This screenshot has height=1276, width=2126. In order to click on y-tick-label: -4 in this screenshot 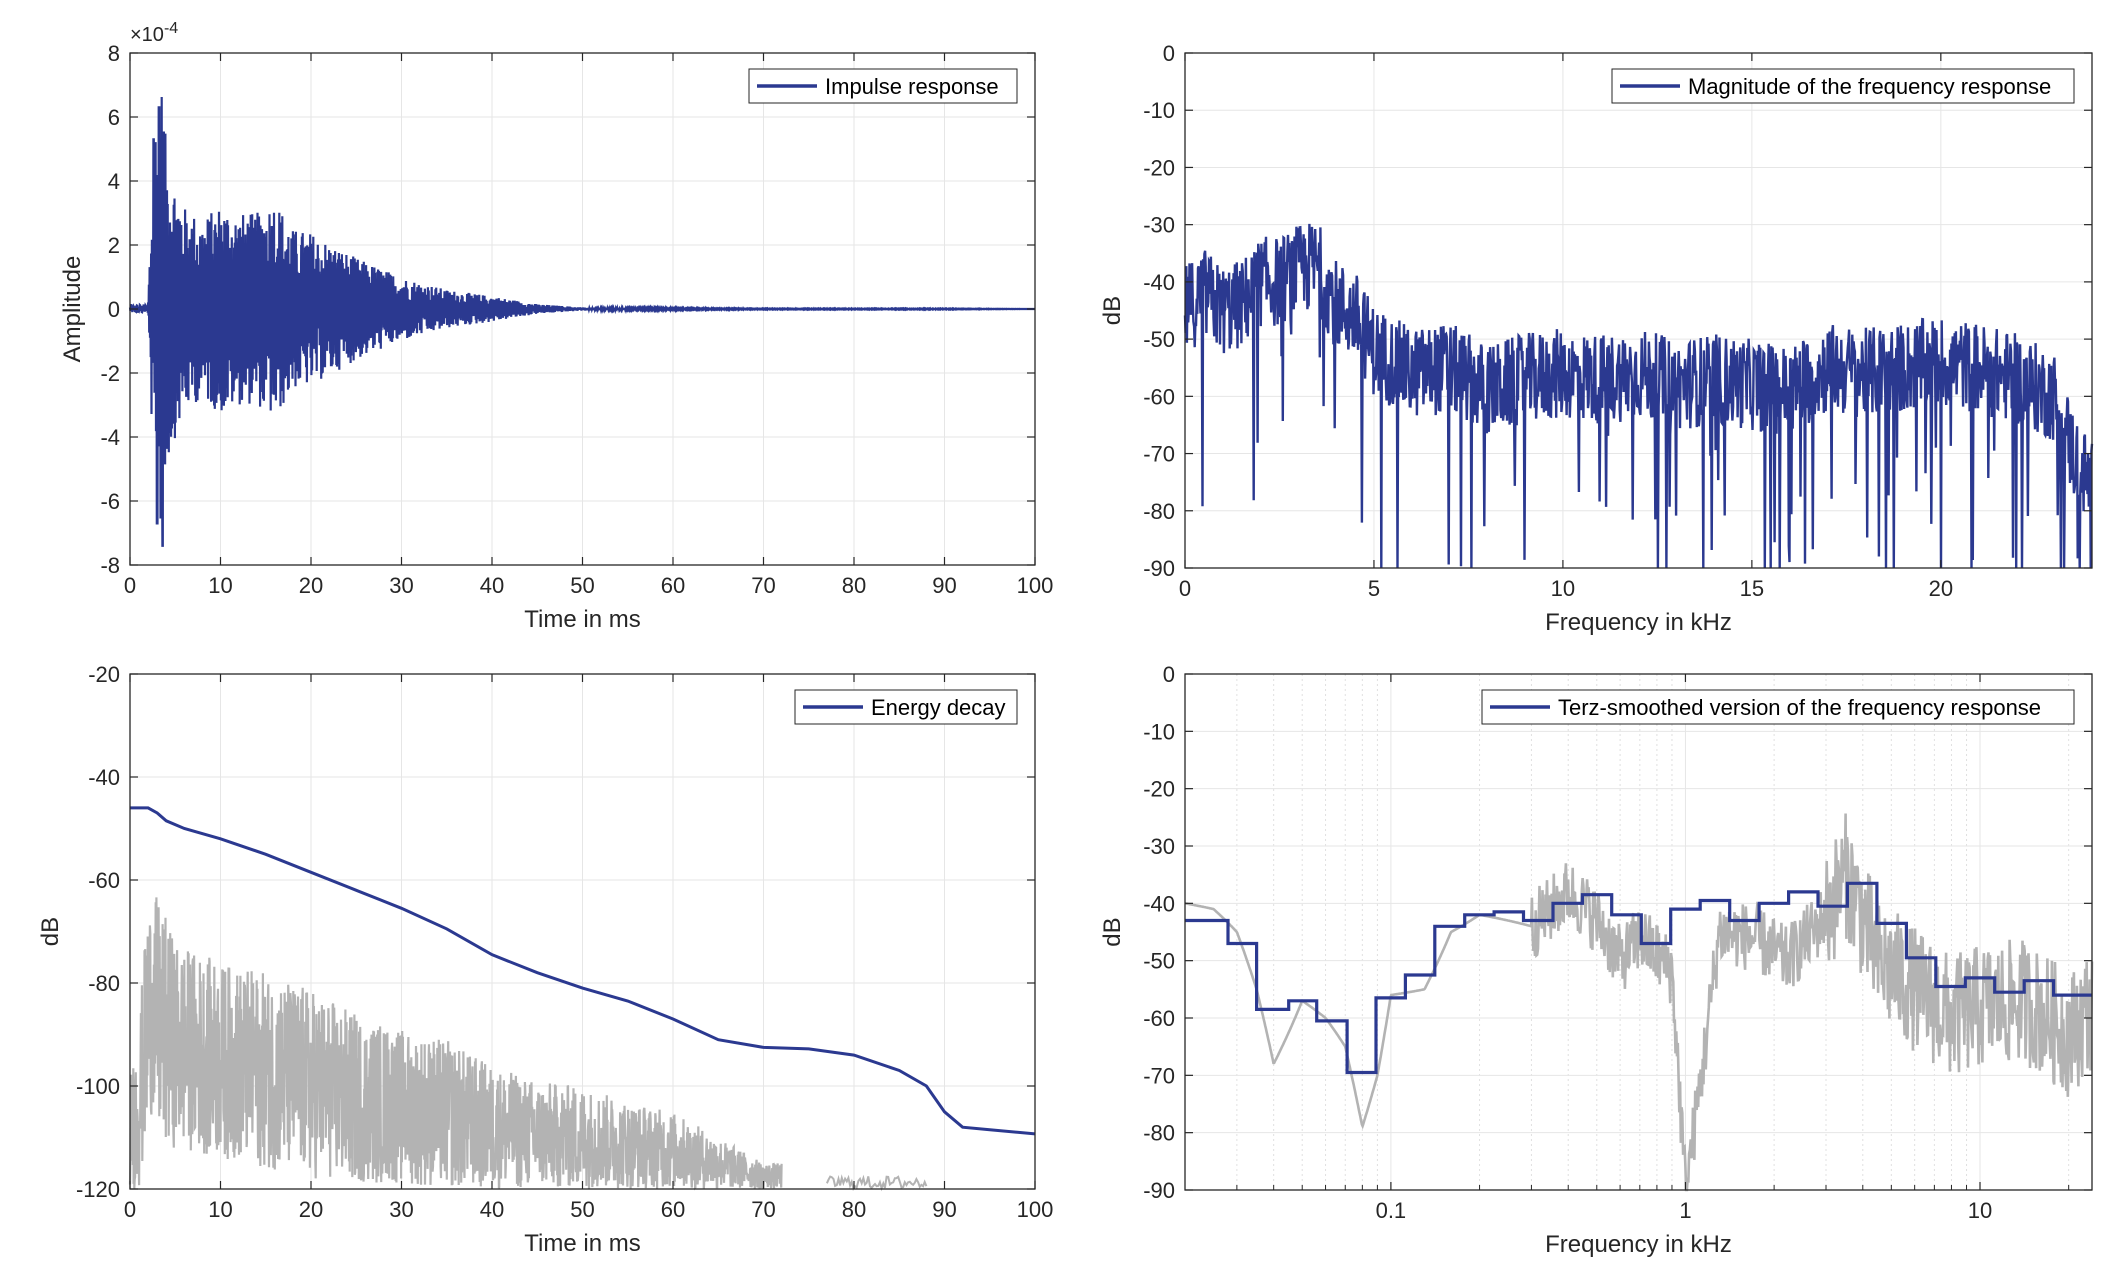, I will do `click(110, 437)`.